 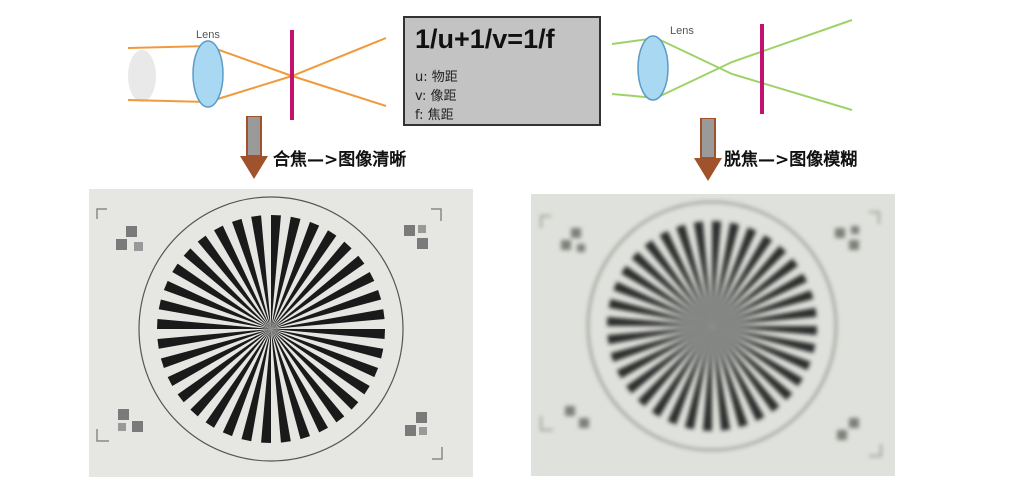 What do you see at coordinates (444, 77) in the screenshot?
I see `legend-meaning: 物距` at bounding box center [444, 77].